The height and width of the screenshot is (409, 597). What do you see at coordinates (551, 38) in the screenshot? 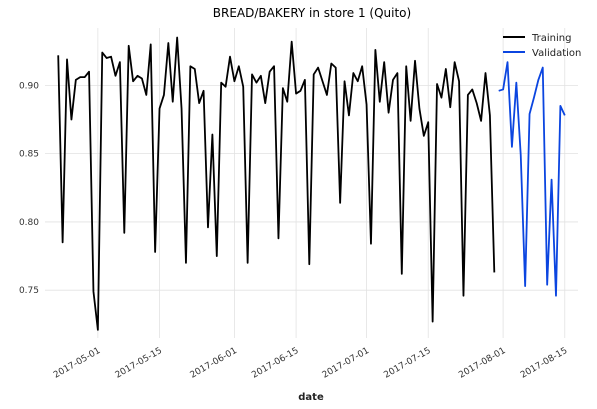
I see `legend-label: Training` at bounding box center [551, 38].